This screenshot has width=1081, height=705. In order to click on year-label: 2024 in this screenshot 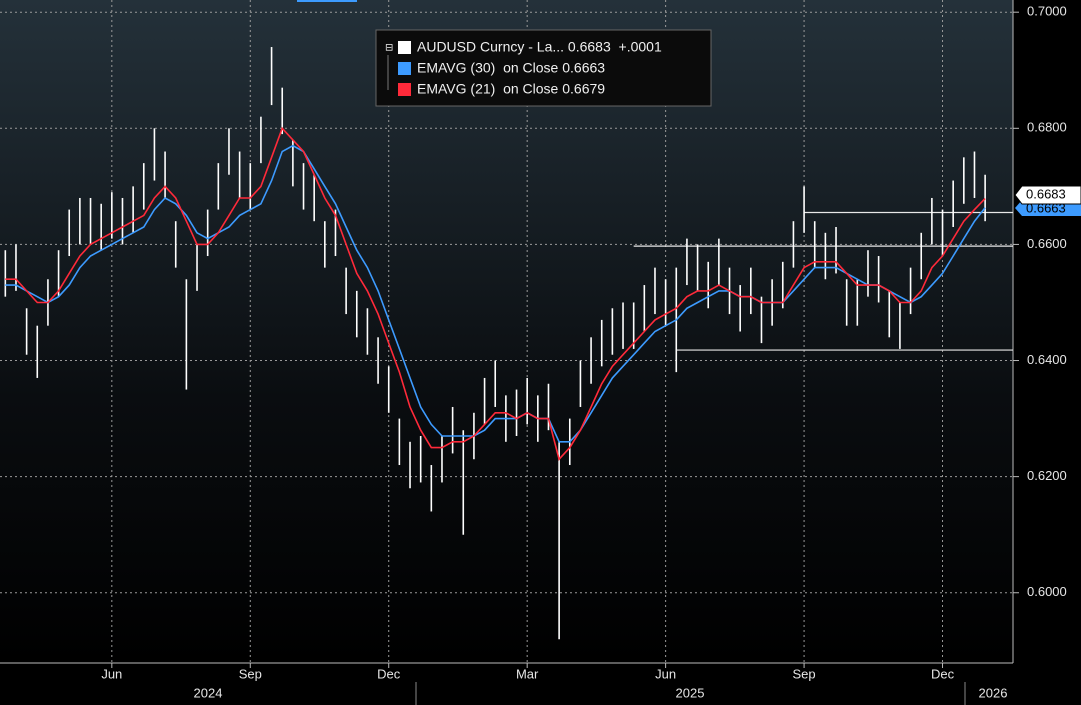, I will do `click(208, 692)`.